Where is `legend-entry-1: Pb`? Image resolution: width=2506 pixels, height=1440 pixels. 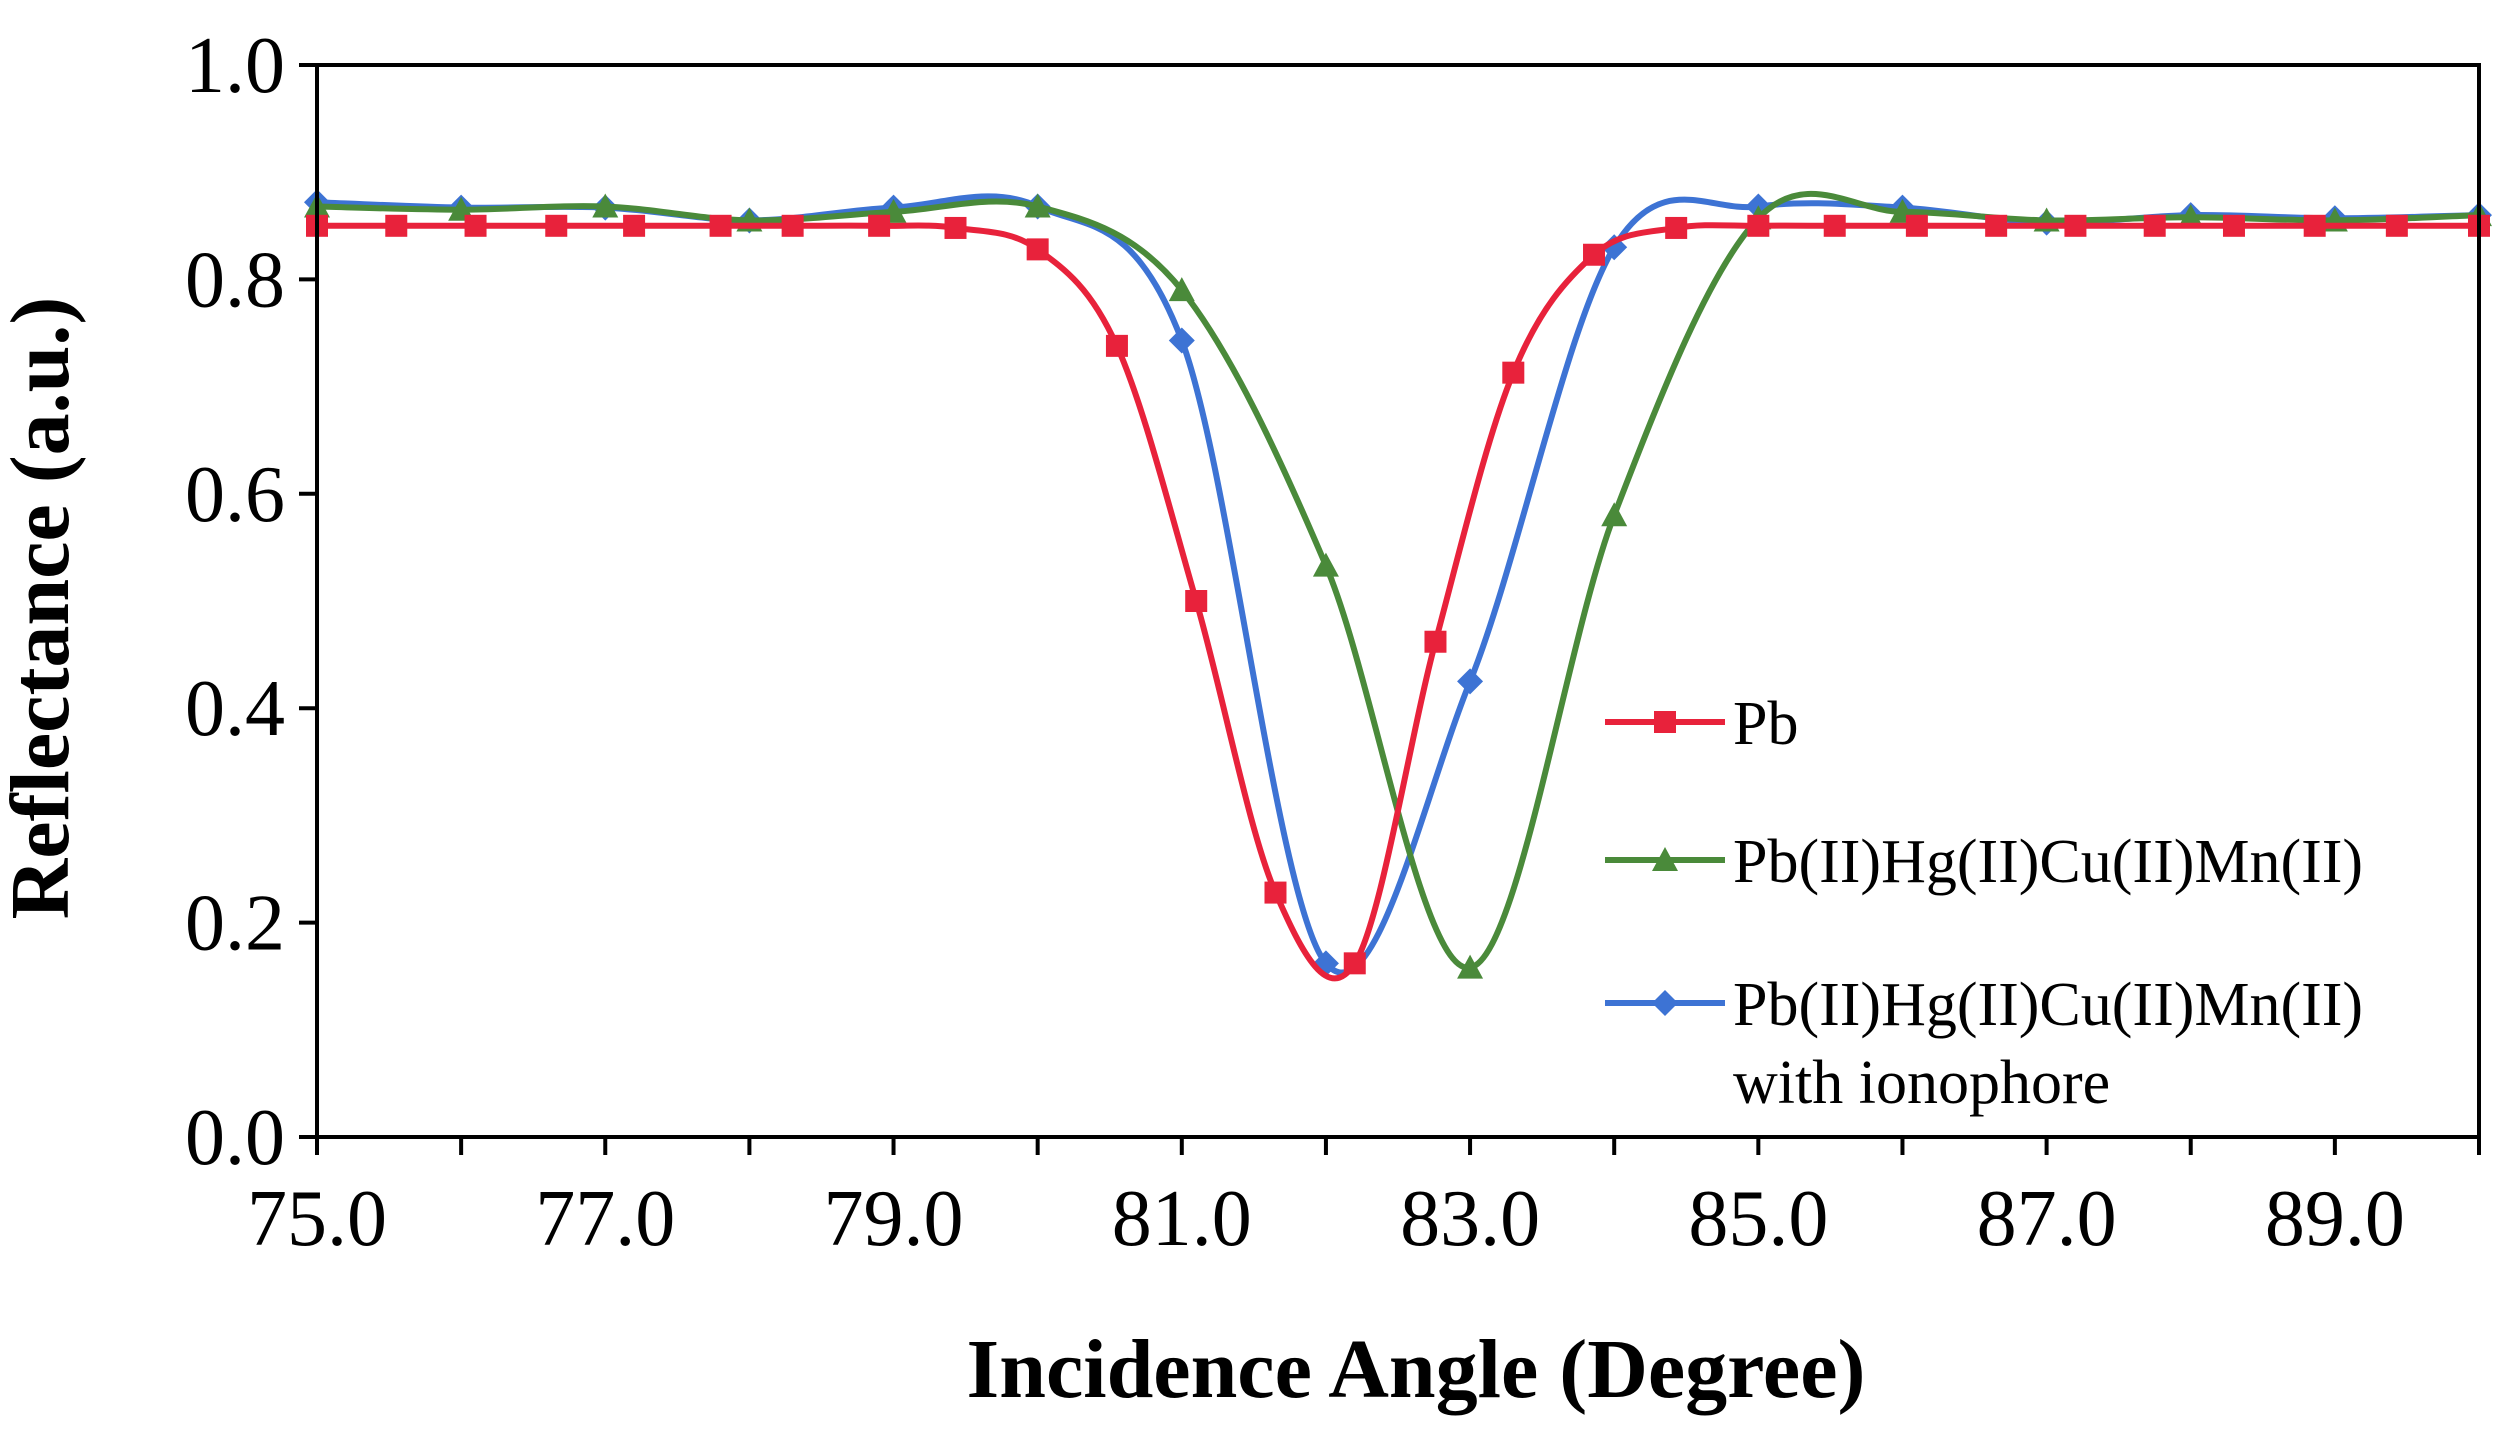
legend-entry-1: Pb is located at coordinates (1701, 724).